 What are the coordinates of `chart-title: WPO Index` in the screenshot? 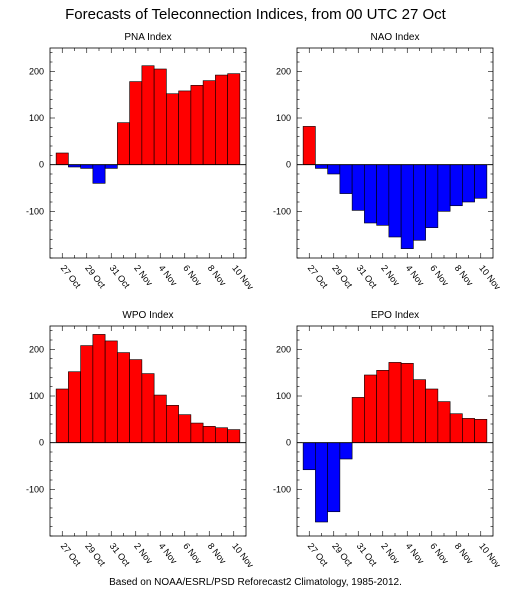 It's located at (147, 315).